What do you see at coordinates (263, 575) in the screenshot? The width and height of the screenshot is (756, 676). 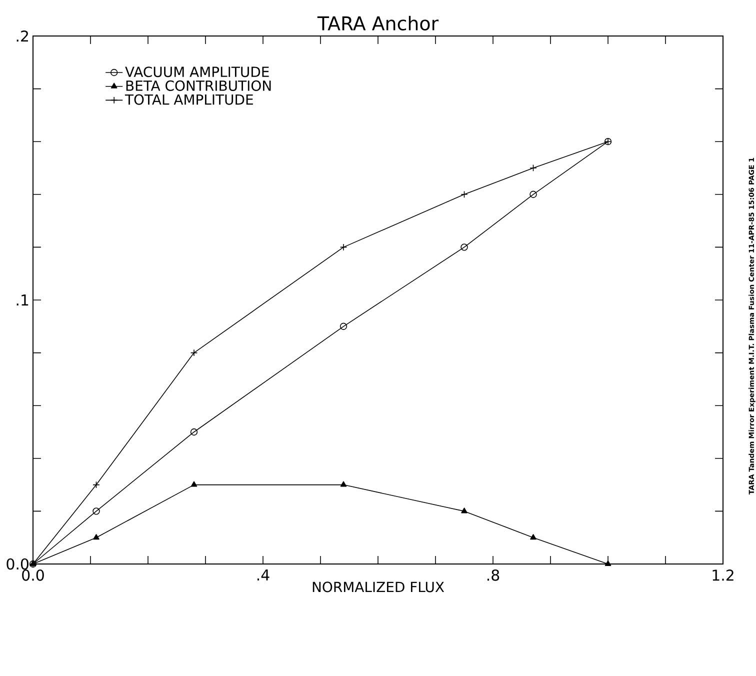 I see `x-tick-label: .4` at bounding box center [263, 575].